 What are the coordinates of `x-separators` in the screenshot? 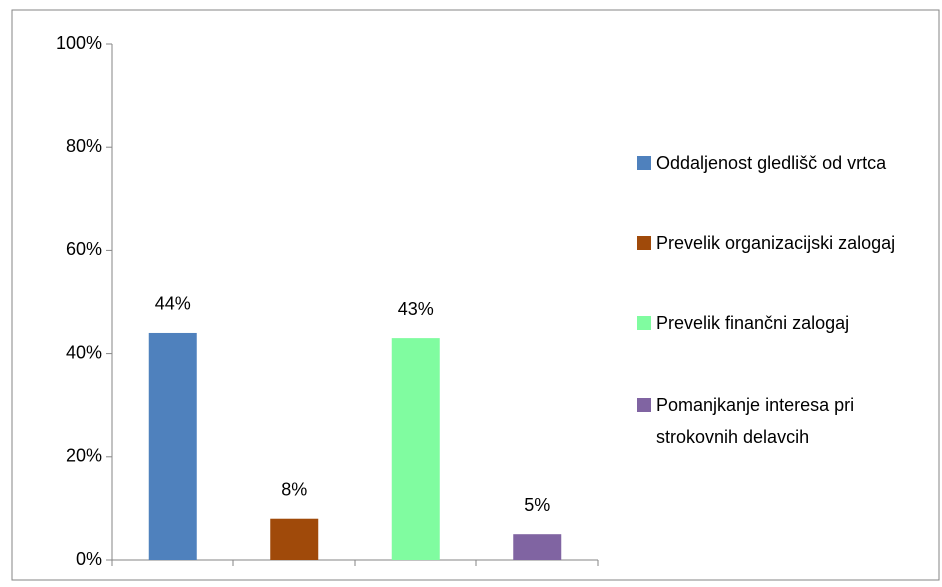 It's located at (415, 563).